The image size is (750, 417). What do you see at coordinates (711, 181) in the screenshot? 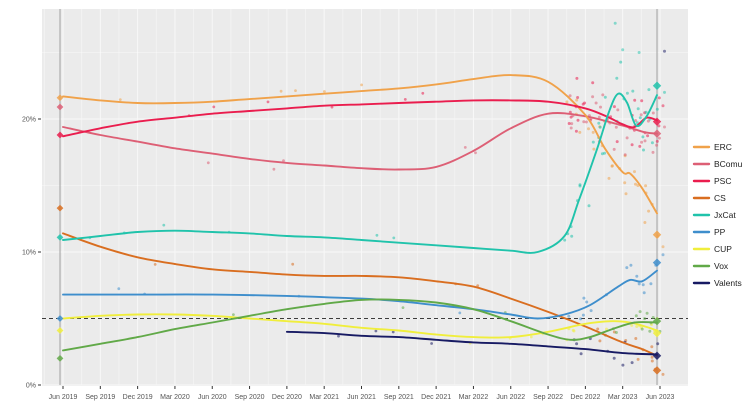
I see `legend-item-PSC: PSC` at bounding box center [711, 181].